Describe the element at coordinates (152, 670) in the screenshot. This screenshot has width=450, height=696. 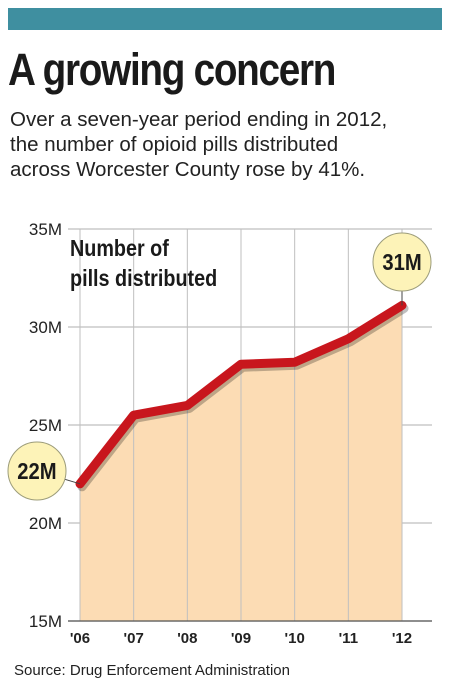
I see `source-note: Source: Drug Enforcement Administration` at that location.